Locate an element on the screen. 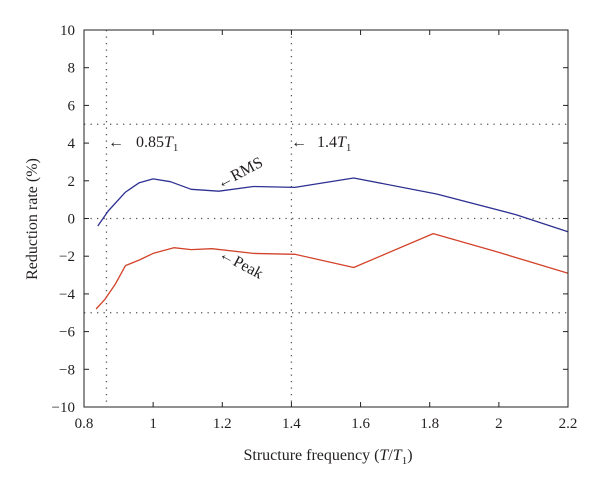  annotation-1.4-t1: ← 1.4T1 is located at coordinates (321, 144).